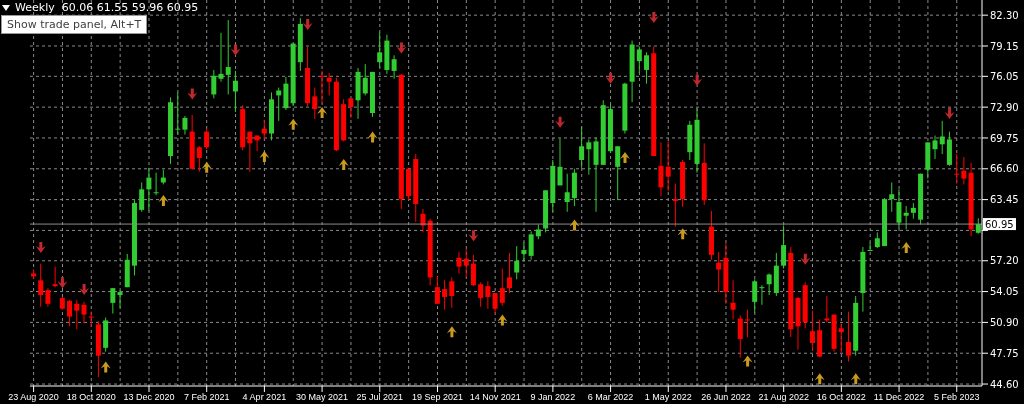 This screenshot has height=404, width=1024. I want to click on annotation: Show trade panel, Alt+T, so click(74, 24).